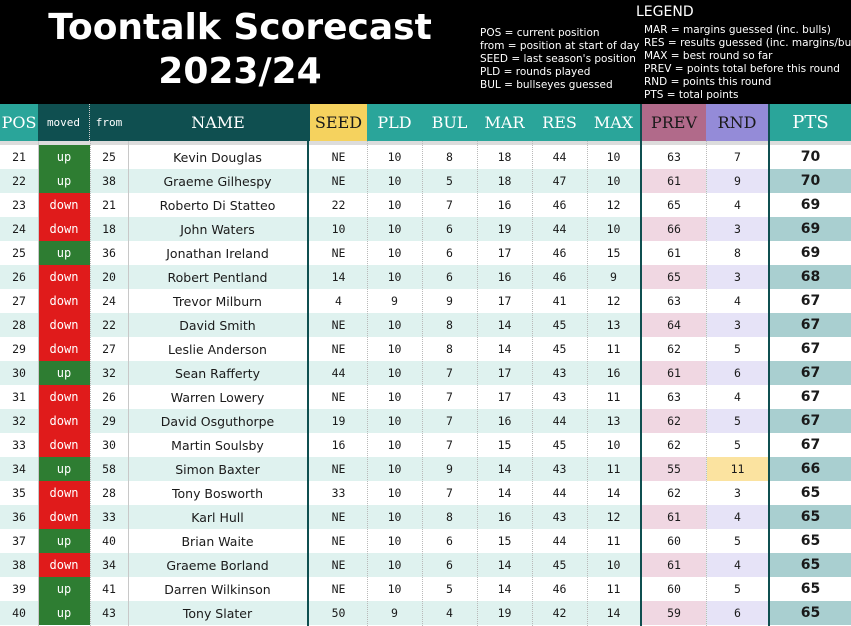 Image resolution: width=851 pixels, height=626 pixels. I want to click on cell-max: 10, so click(613, 229).